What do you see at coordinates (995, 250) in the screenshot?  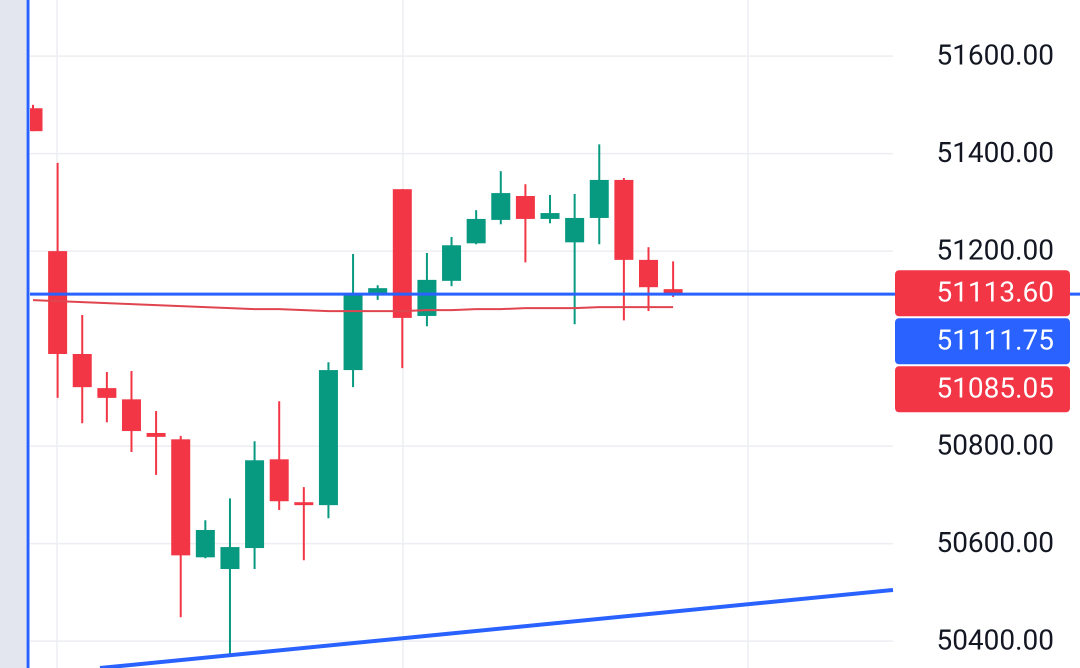 I see `y-tick-label: 51200.00` at bounding box center [995, 250].